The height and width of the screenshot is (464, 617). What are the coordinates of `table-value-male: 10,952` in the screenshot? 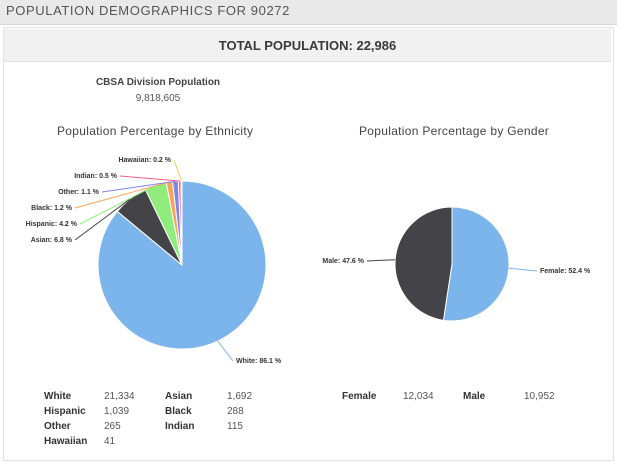 It's located at (539, 396).